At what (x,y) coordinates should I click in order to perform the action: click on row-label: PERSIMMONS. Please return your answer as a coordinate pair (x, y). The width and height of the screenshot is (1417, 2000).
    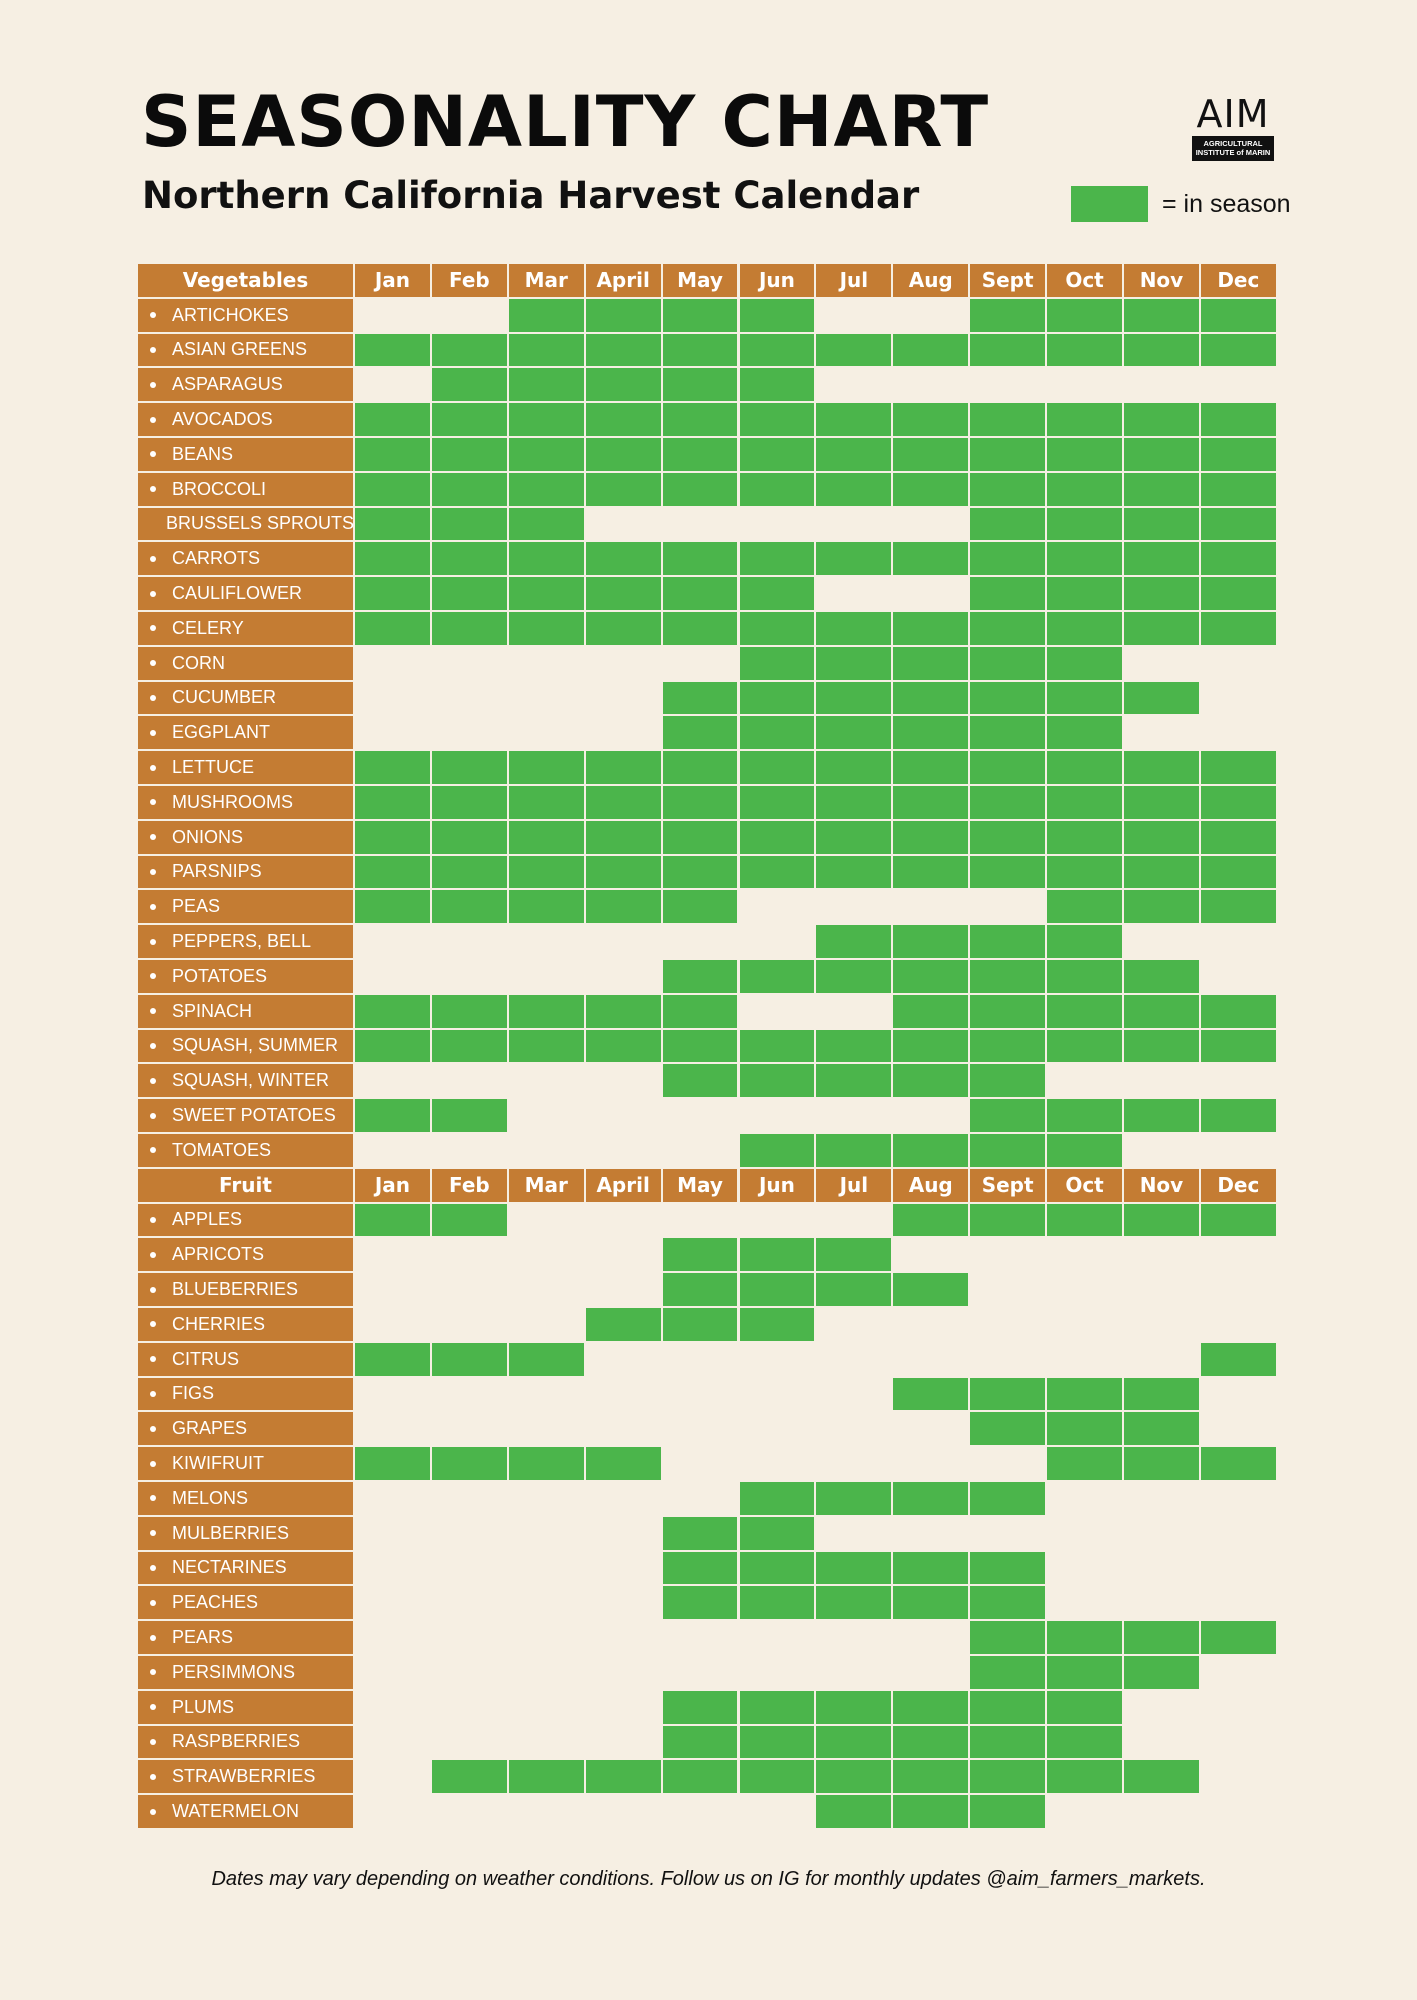
    Looking at the image, I should click on (245, 1672).